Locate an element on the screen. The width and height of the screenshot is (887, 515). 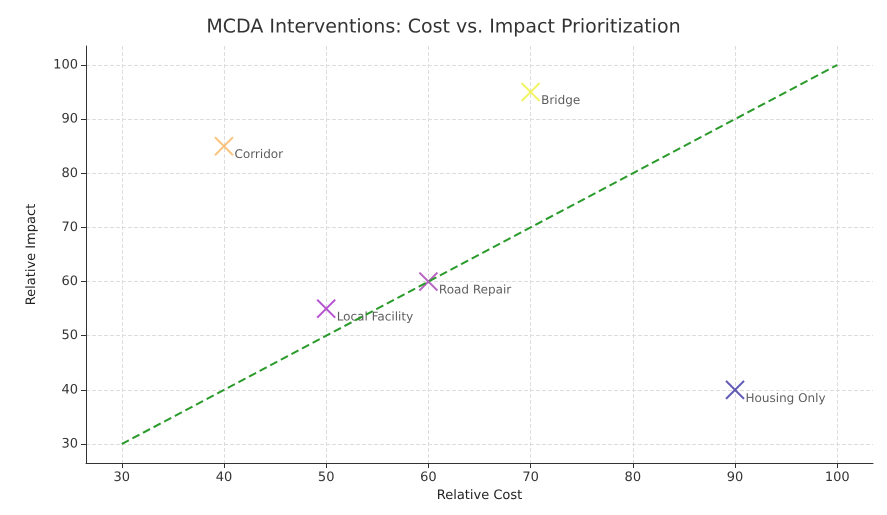
y-tick-label: 90 is located at coordinates (69, 119).